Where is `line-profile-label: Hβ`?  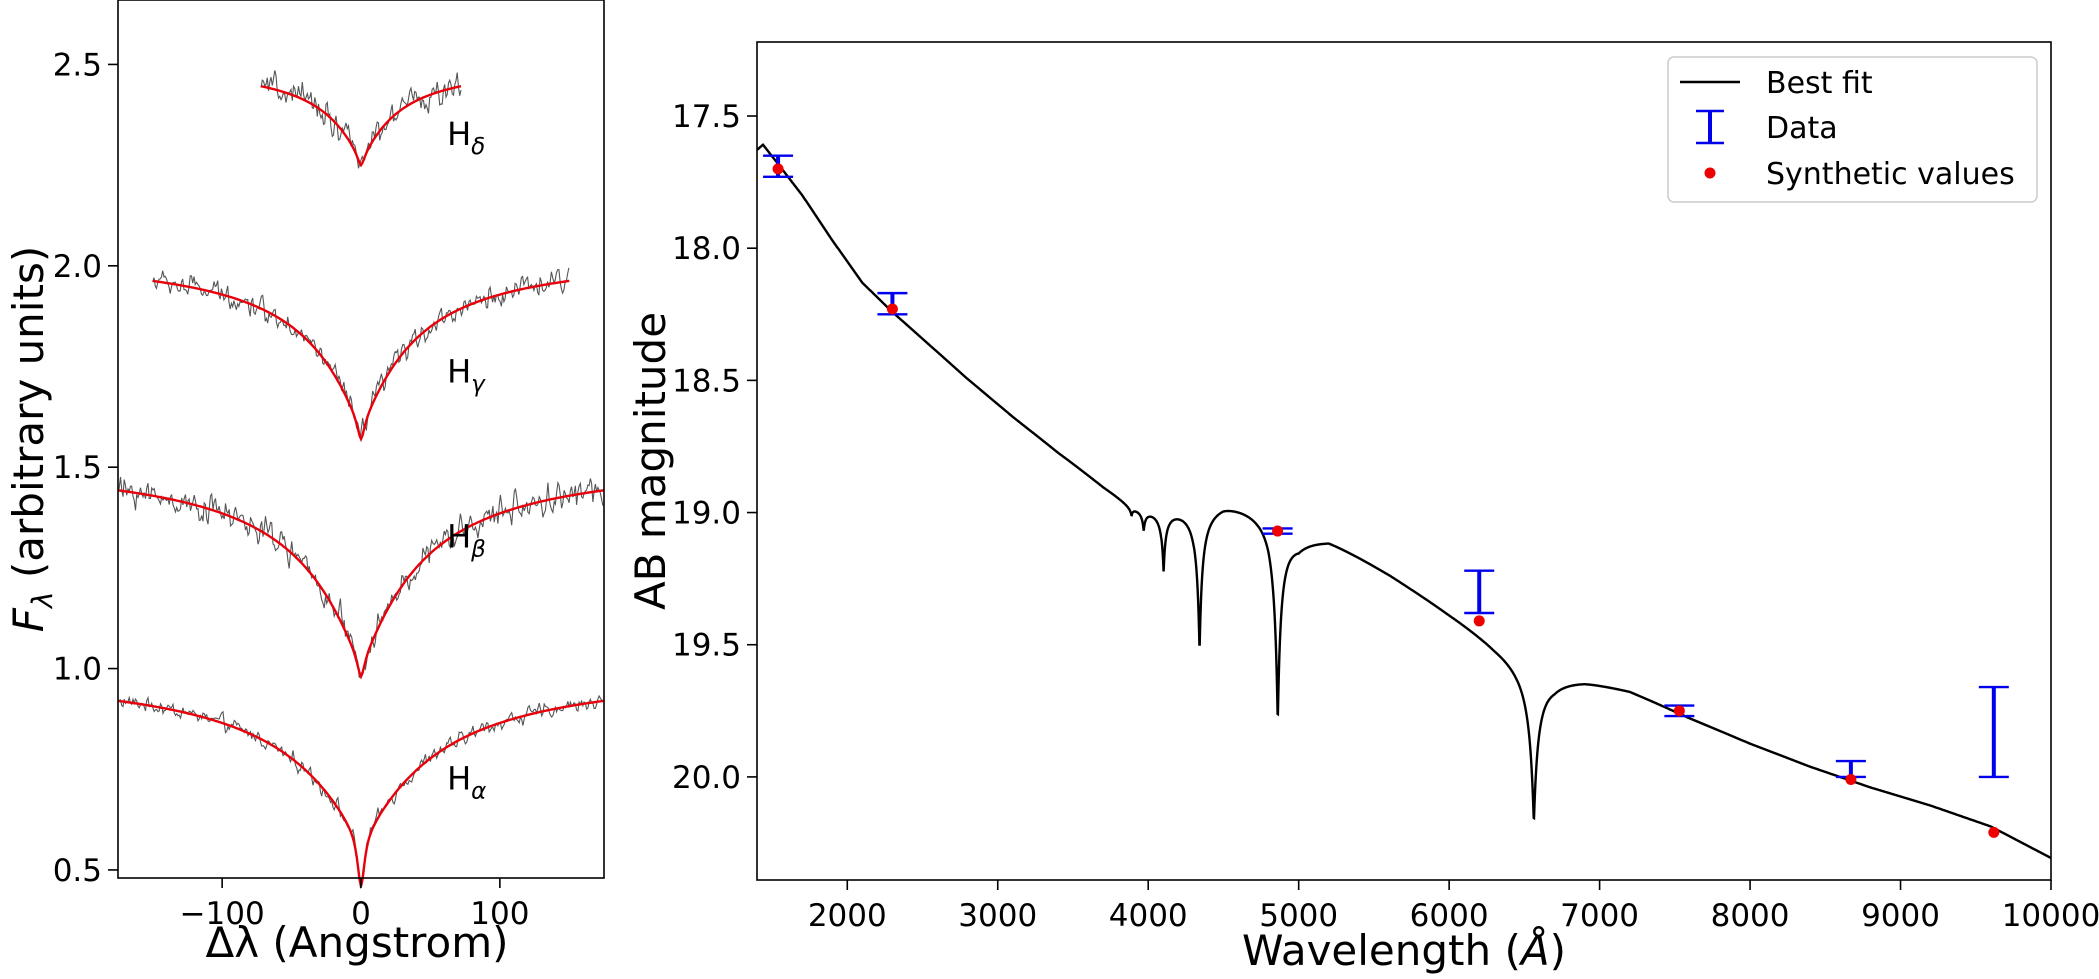 line-profile-label: Hβ is located at coordinates (466, 540).